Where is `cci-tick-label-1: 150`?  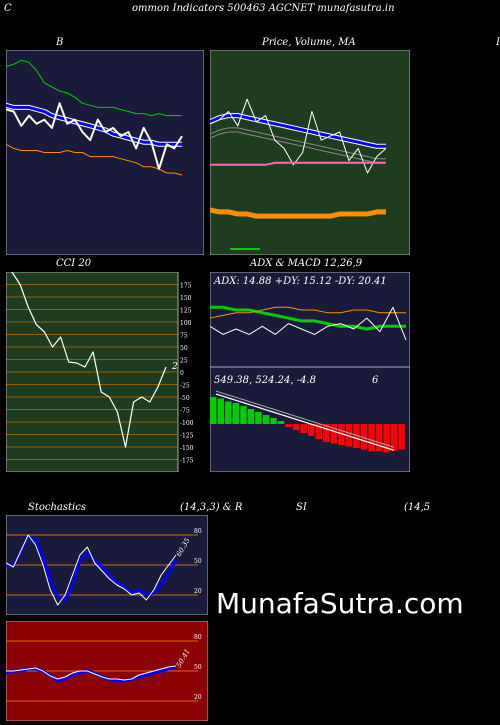
cci-tick-label-1: 150 is located at coordinates (186, 298).